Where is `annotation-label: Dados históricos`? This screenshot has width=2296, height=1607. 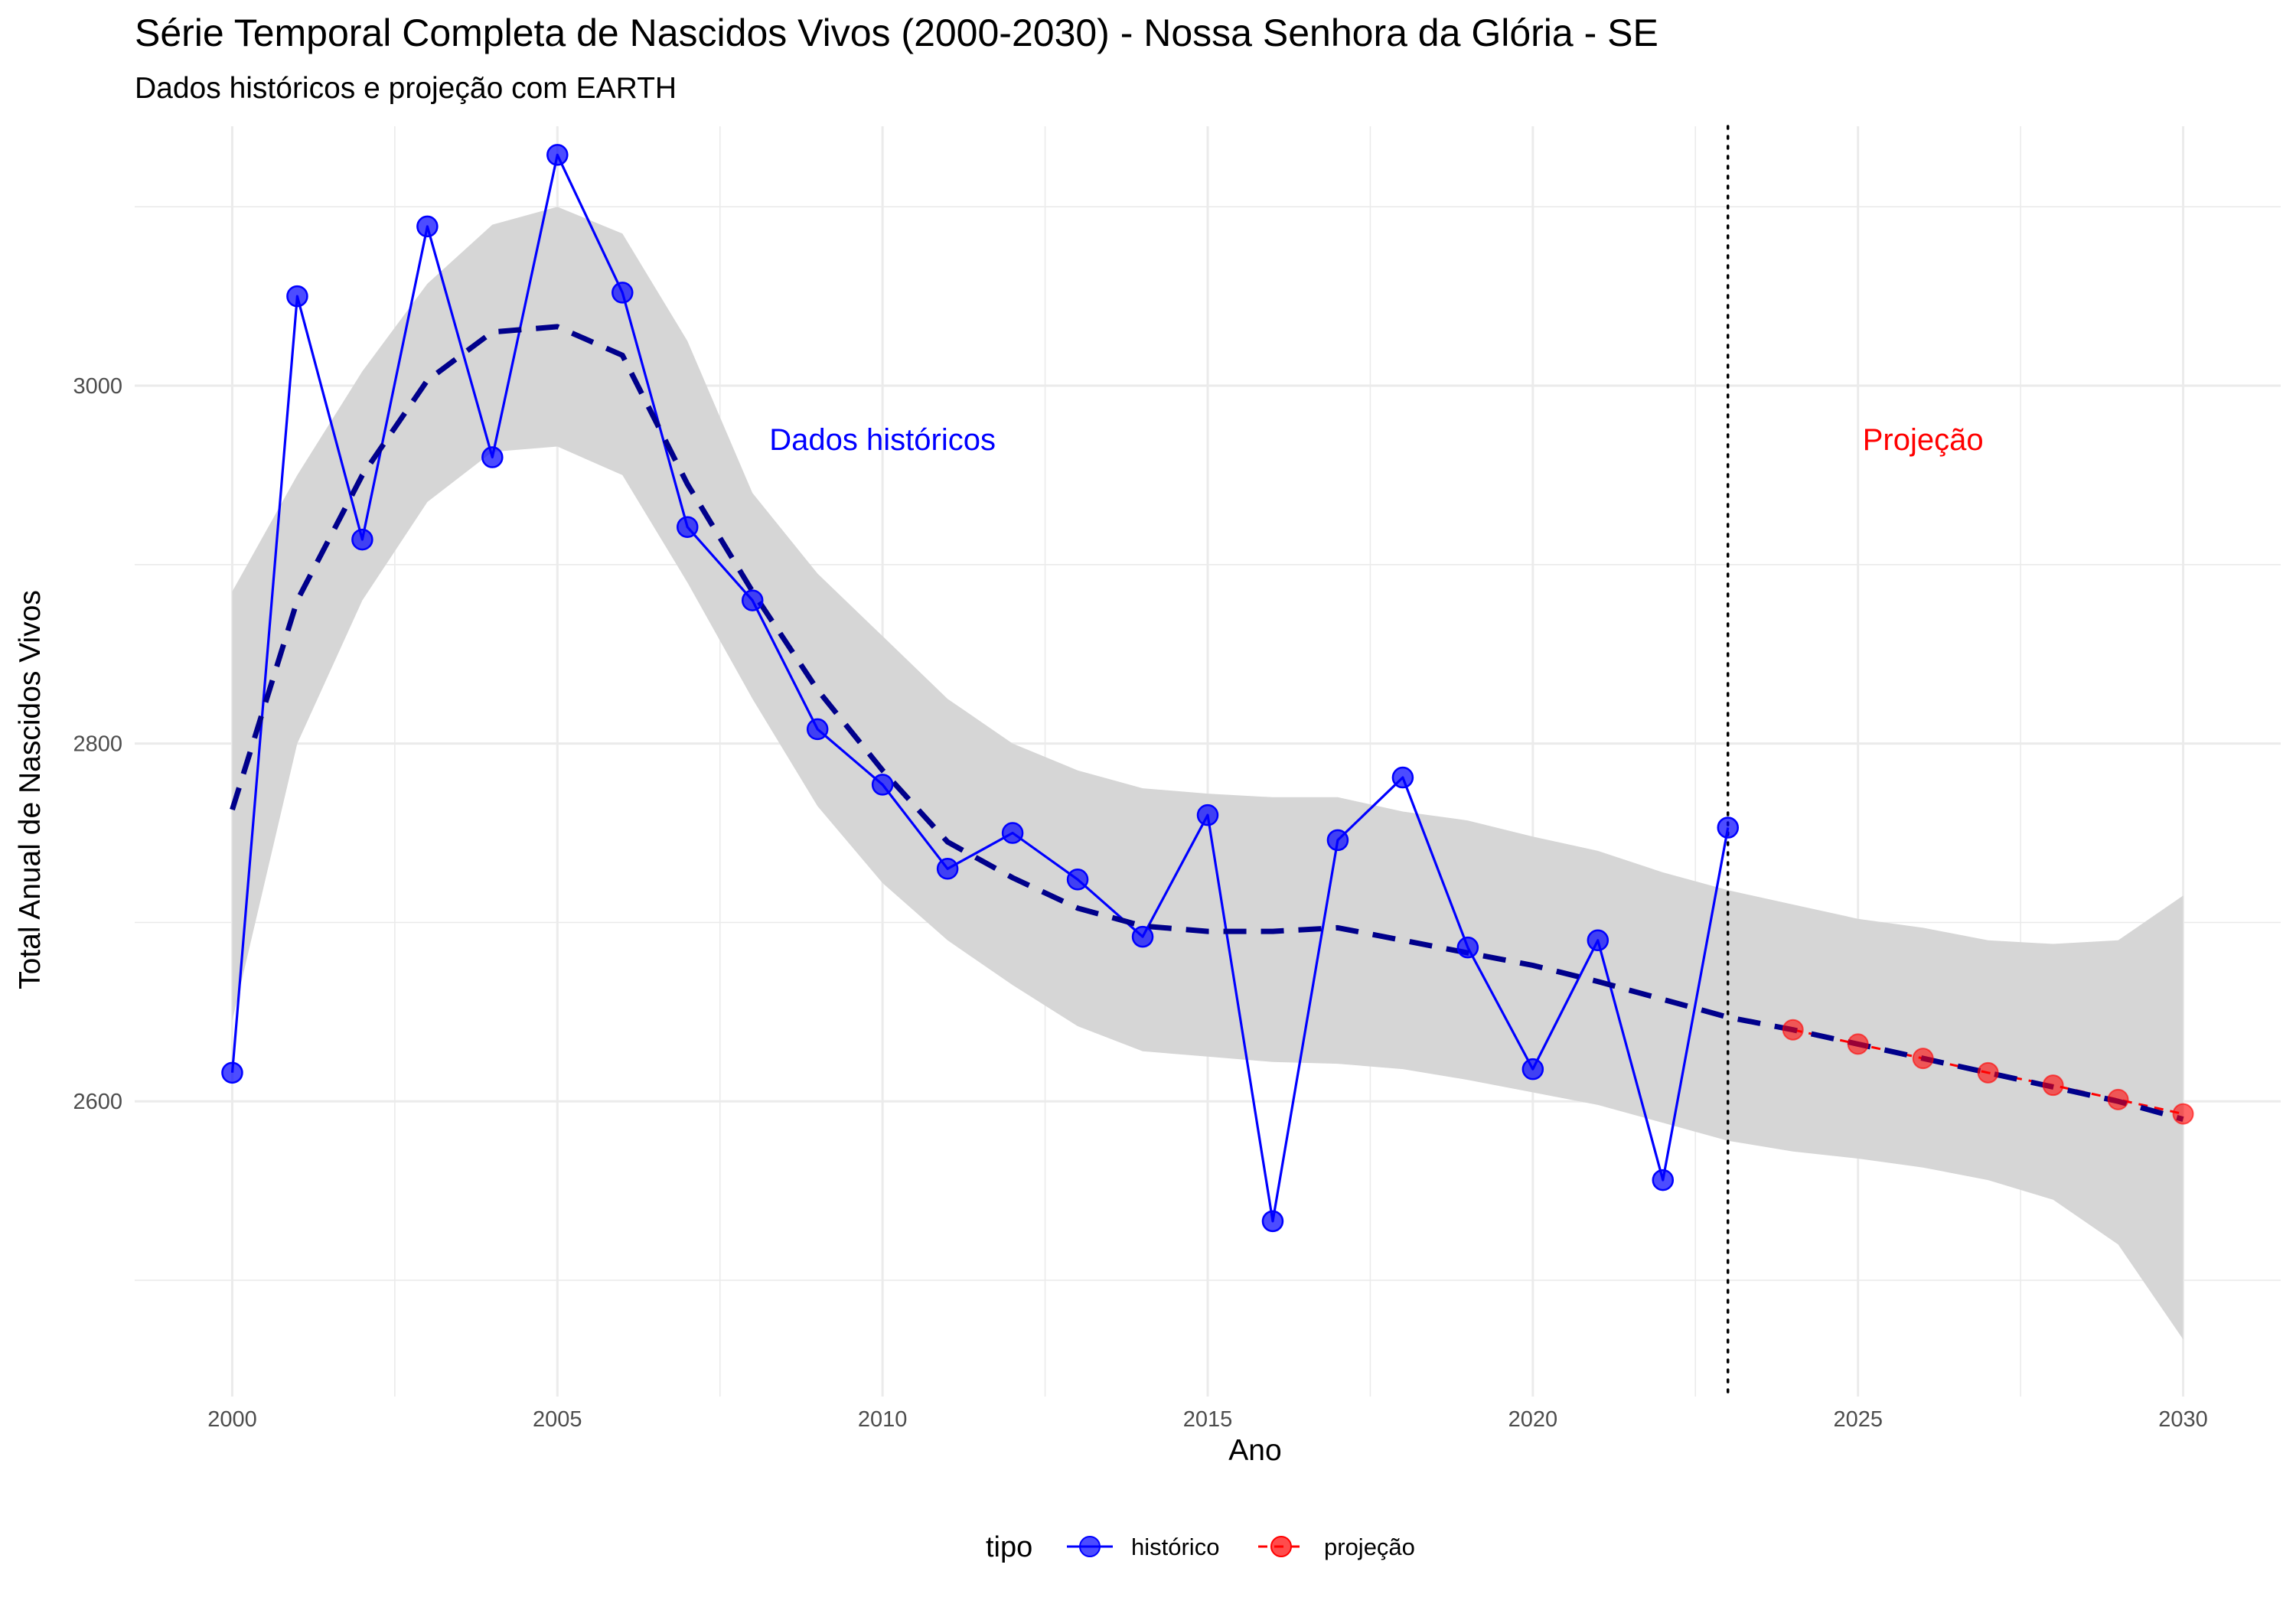 annotation-label: Dados históricos is located at coordinates (882, 440).